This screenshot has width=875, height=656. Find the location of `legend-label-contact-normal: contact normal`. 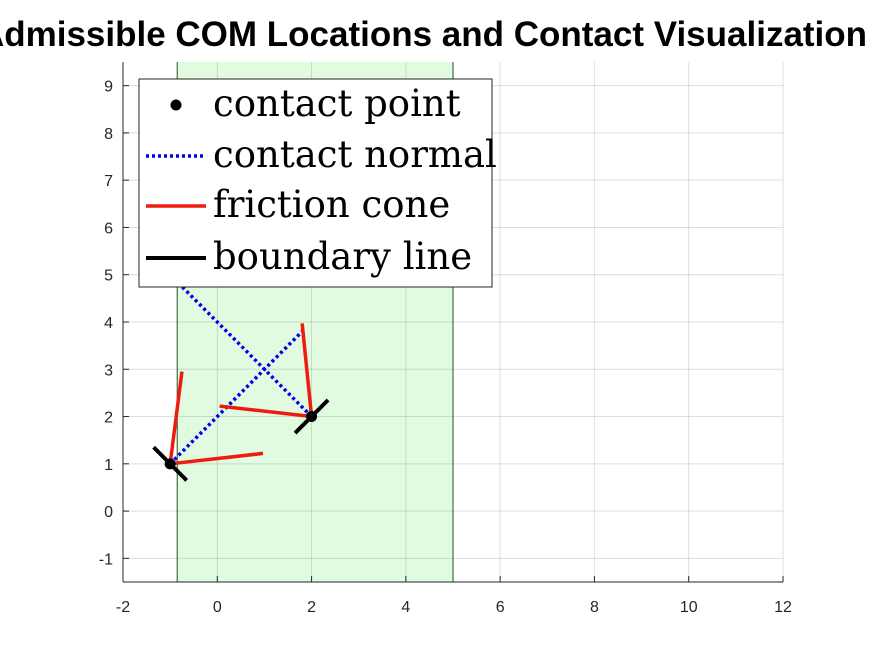

legend-label-contact-normal: contact normal is located at coordinates (355, 154).